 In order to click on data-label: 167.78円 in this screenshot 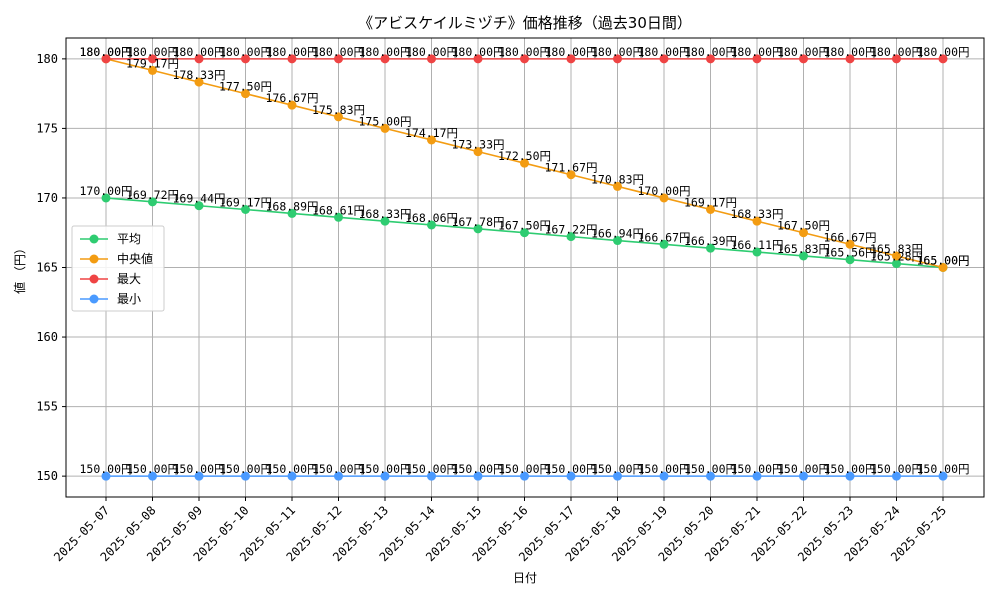, I will do `click(477, 222)`.